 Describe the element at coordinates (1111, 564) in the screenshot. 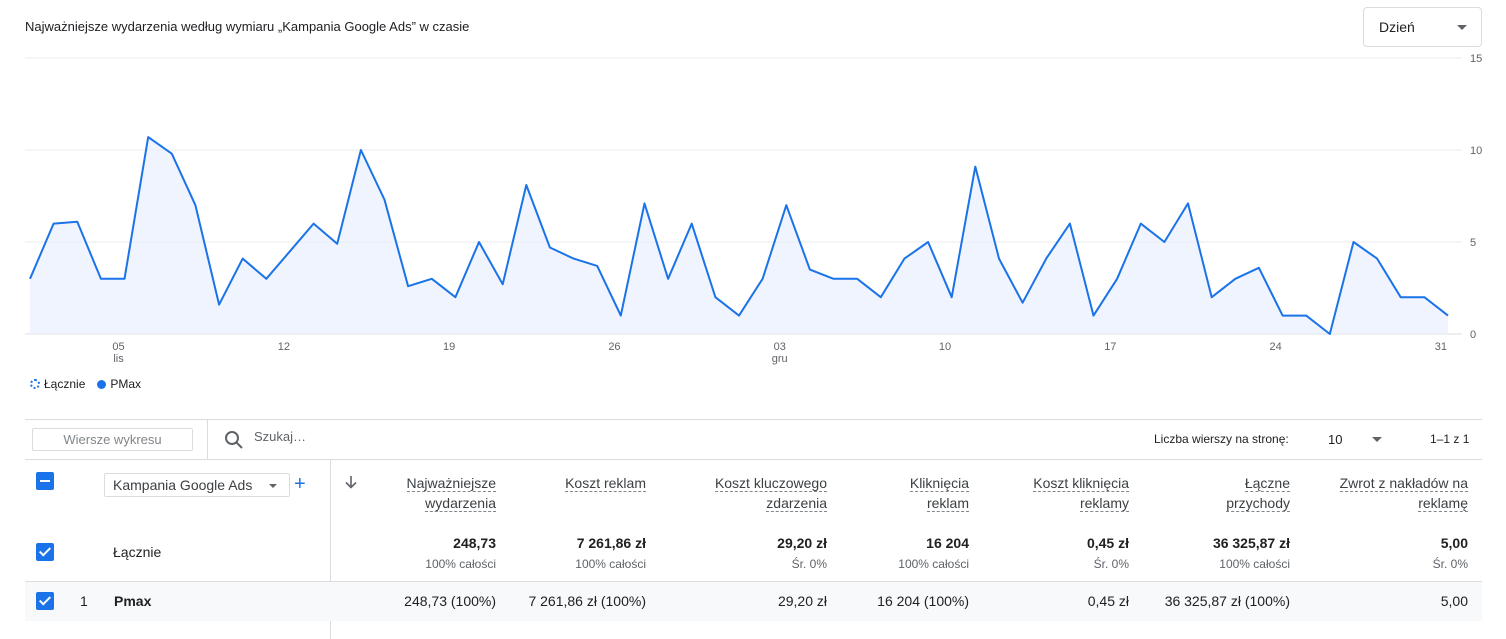

I see `total-sub-cost-per-click: Śr. 0%` at that location.